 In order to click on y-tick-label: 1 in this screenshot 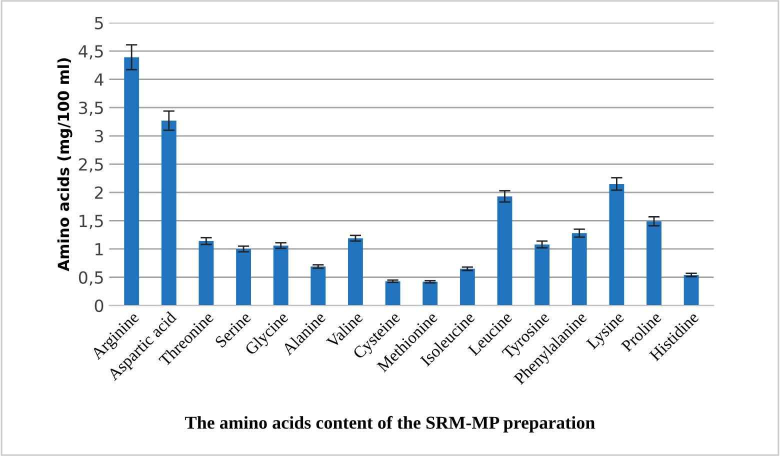, I will do `click(99, 249)`.